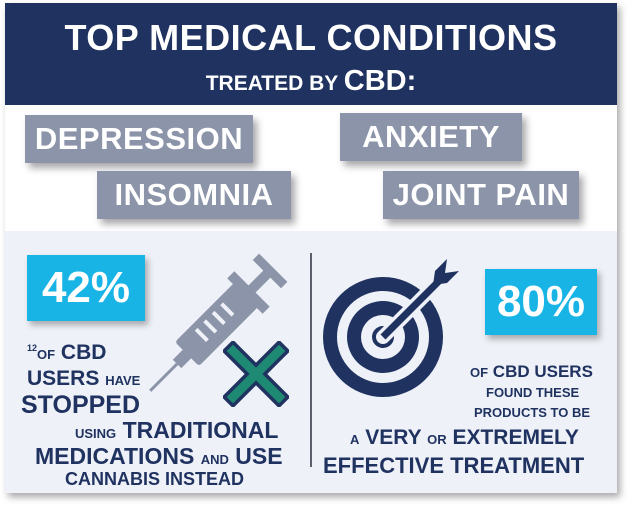 This screenshot has width=628, height=505. I want to click on subtitle-prefix: TREATED BY, so click(271, 83).